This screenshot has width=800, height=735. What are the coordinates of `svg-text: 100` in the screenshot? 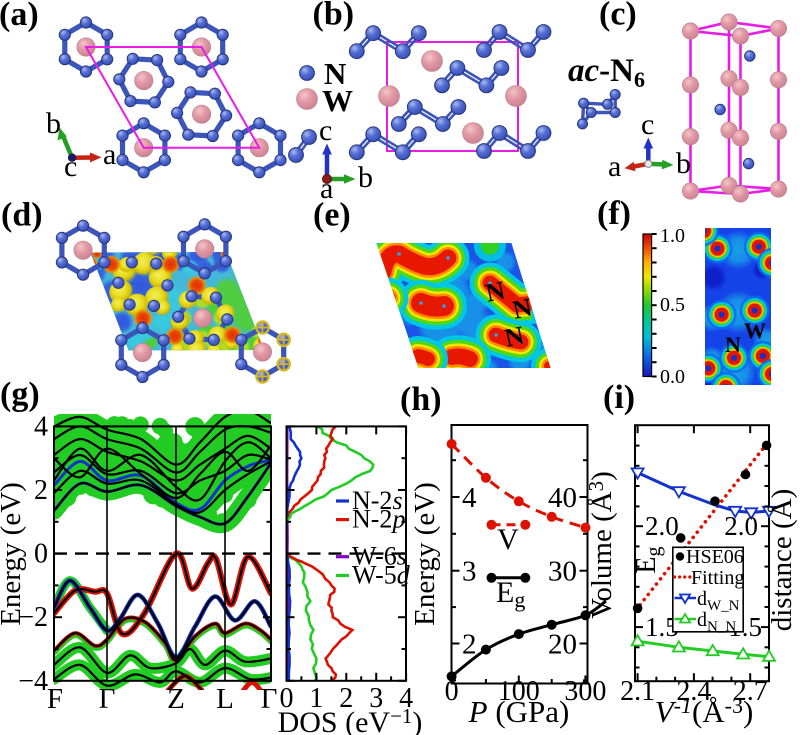 It's located at (519, 691).